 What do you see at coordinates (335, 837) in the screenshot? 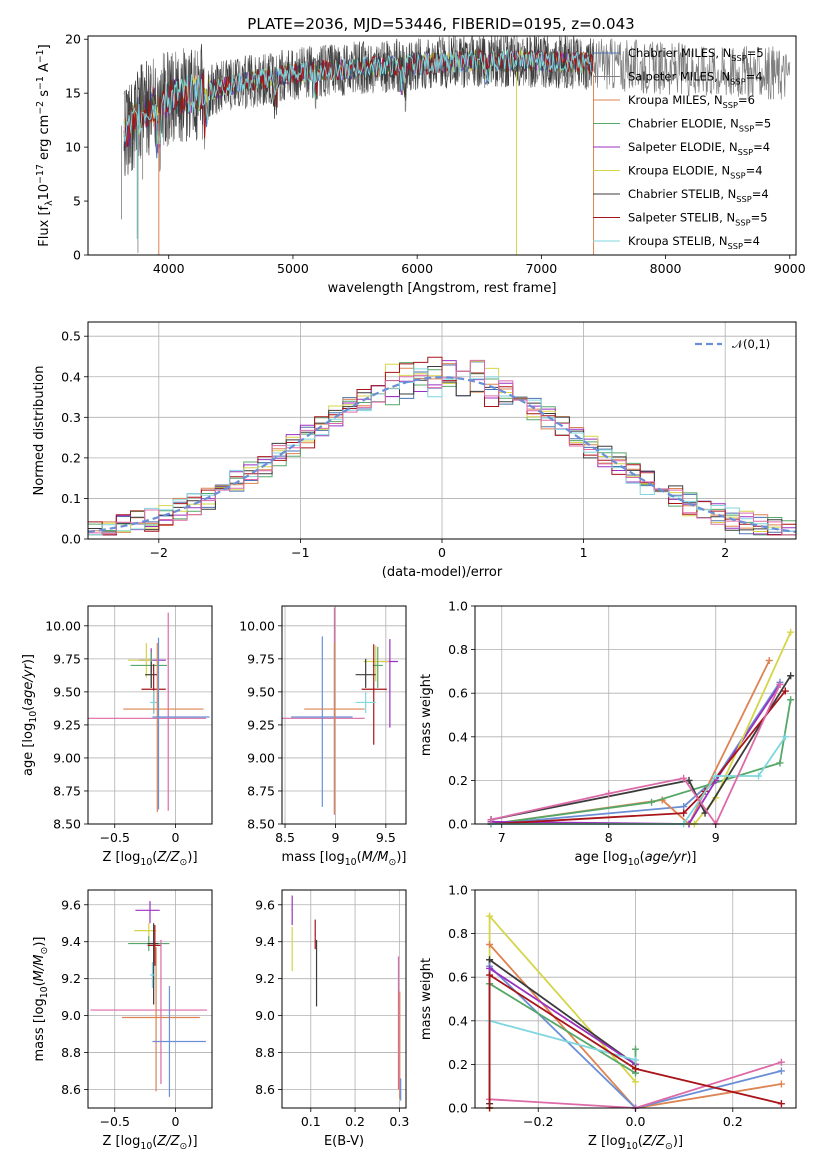
I see `x-tick-label: 9` at bounding box center [335, 837].